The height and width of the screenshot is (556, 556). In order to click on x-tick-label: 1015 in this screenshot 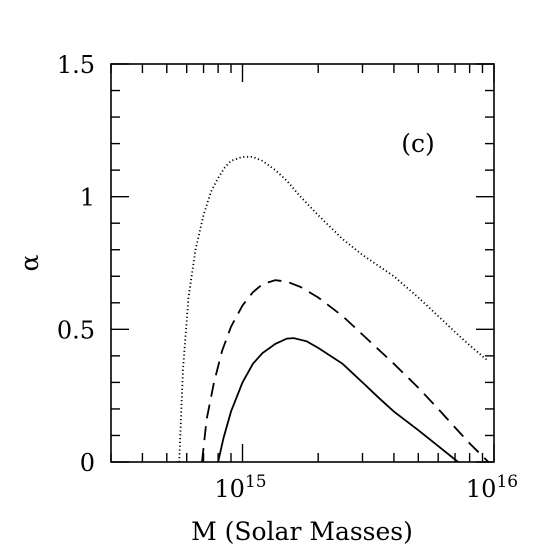, I will do `click(240, 487)`.